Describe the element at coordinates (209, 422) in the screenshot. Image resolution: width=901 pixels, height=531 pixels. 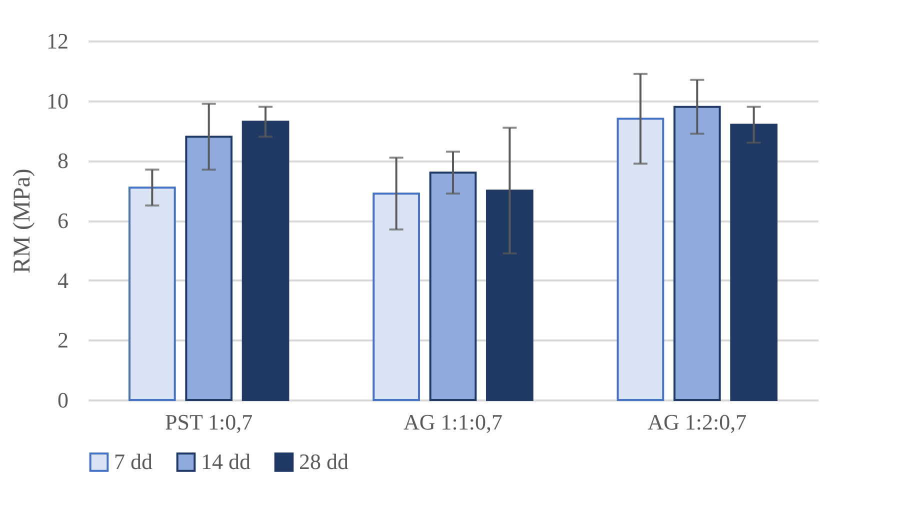
I see `x-tick-label: PST 1:0,7` at that location.